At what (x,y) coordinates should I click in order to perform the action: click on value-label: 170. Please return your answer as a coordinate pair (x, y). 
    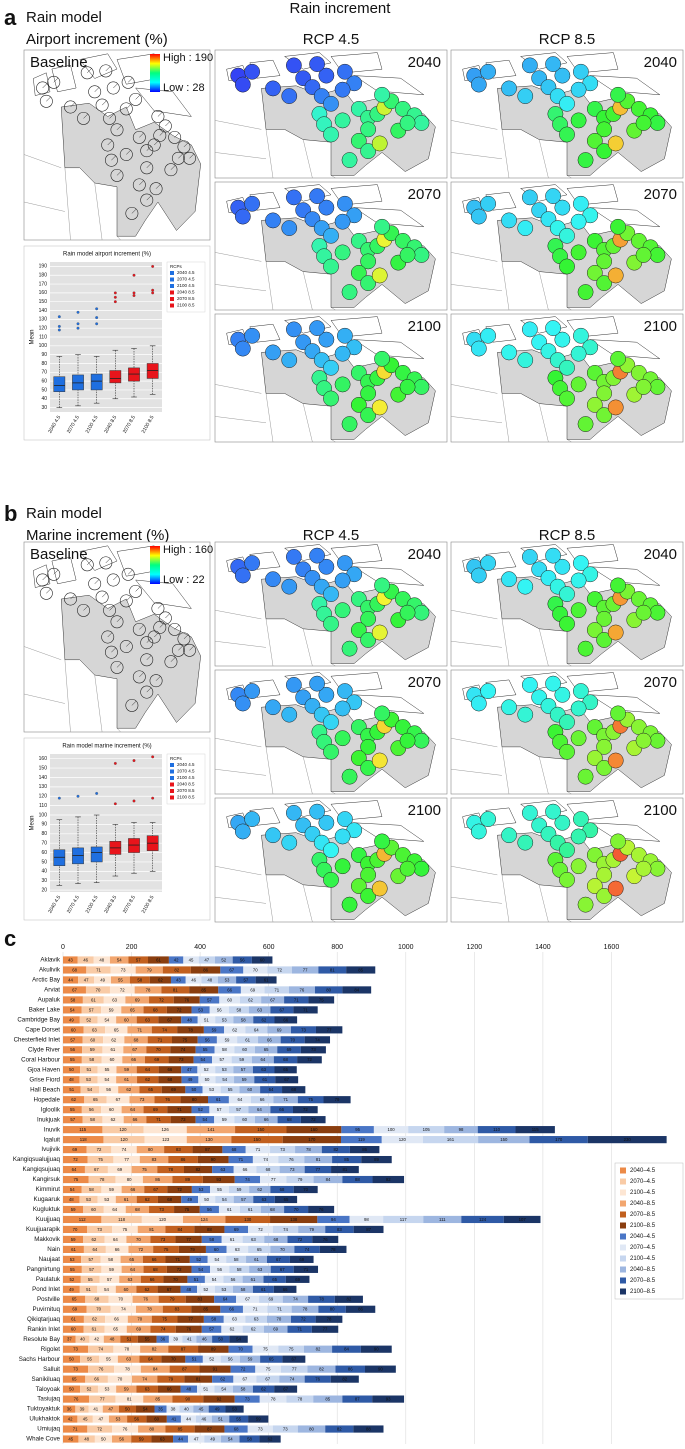
    Looking at the image, I should click on (559, 1139).